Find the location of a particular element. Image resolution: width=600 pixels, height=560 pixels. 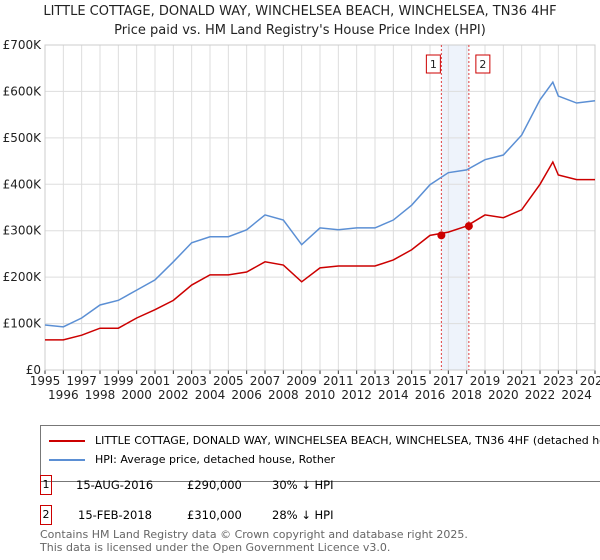

x-tick-label: 2007 is located at coordinates (265, 381).